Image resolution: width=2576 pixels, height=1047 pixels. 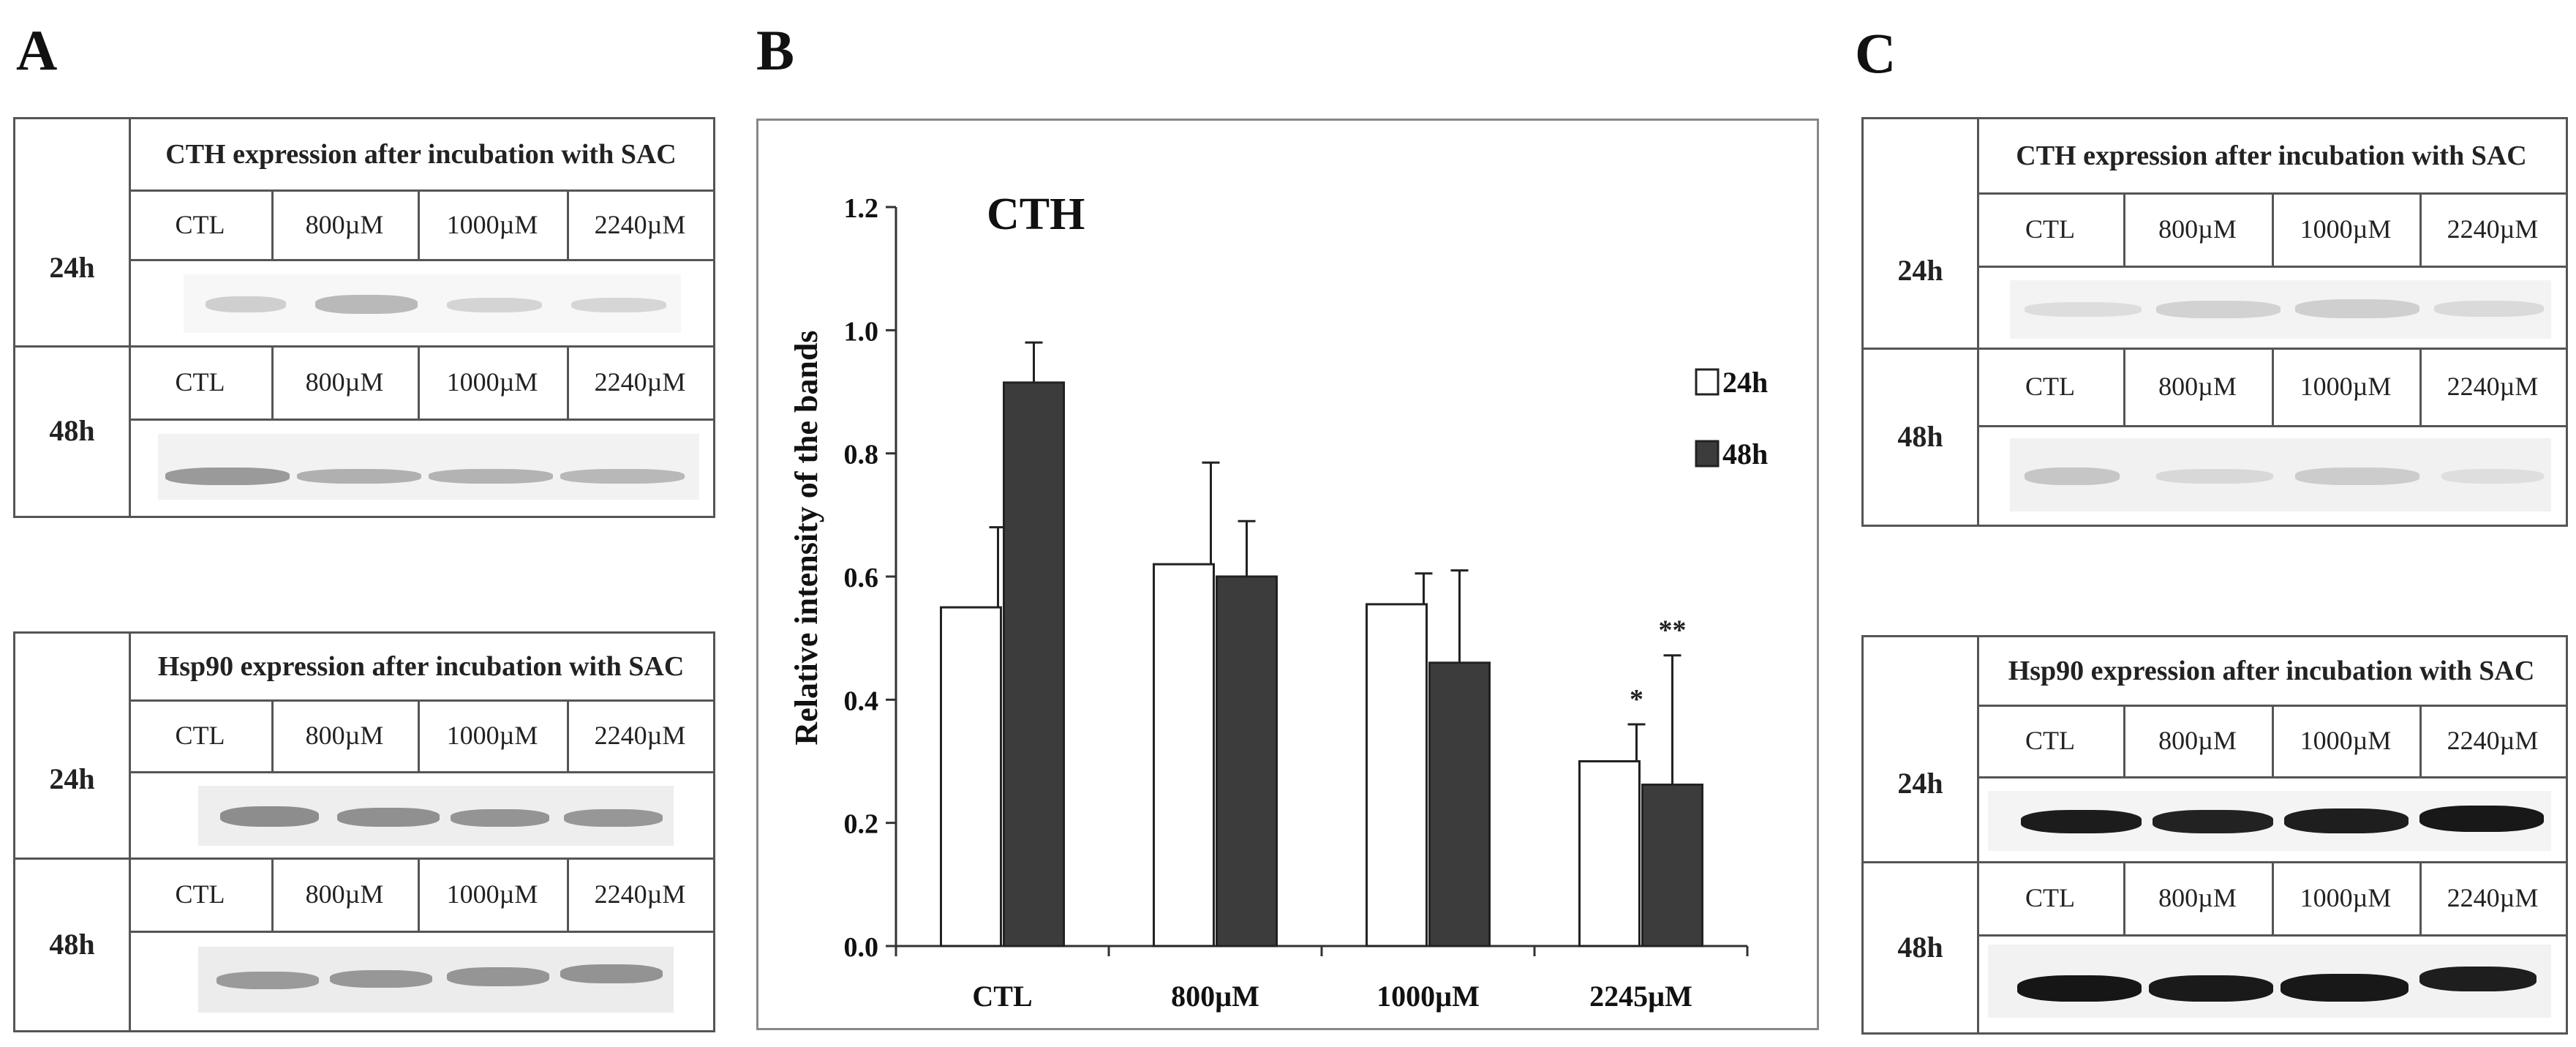 What do you see at coordinates (1745, 454) in the screenshot?
I see `legend-label-48h: 48h` at bounding box center [1745, 454].